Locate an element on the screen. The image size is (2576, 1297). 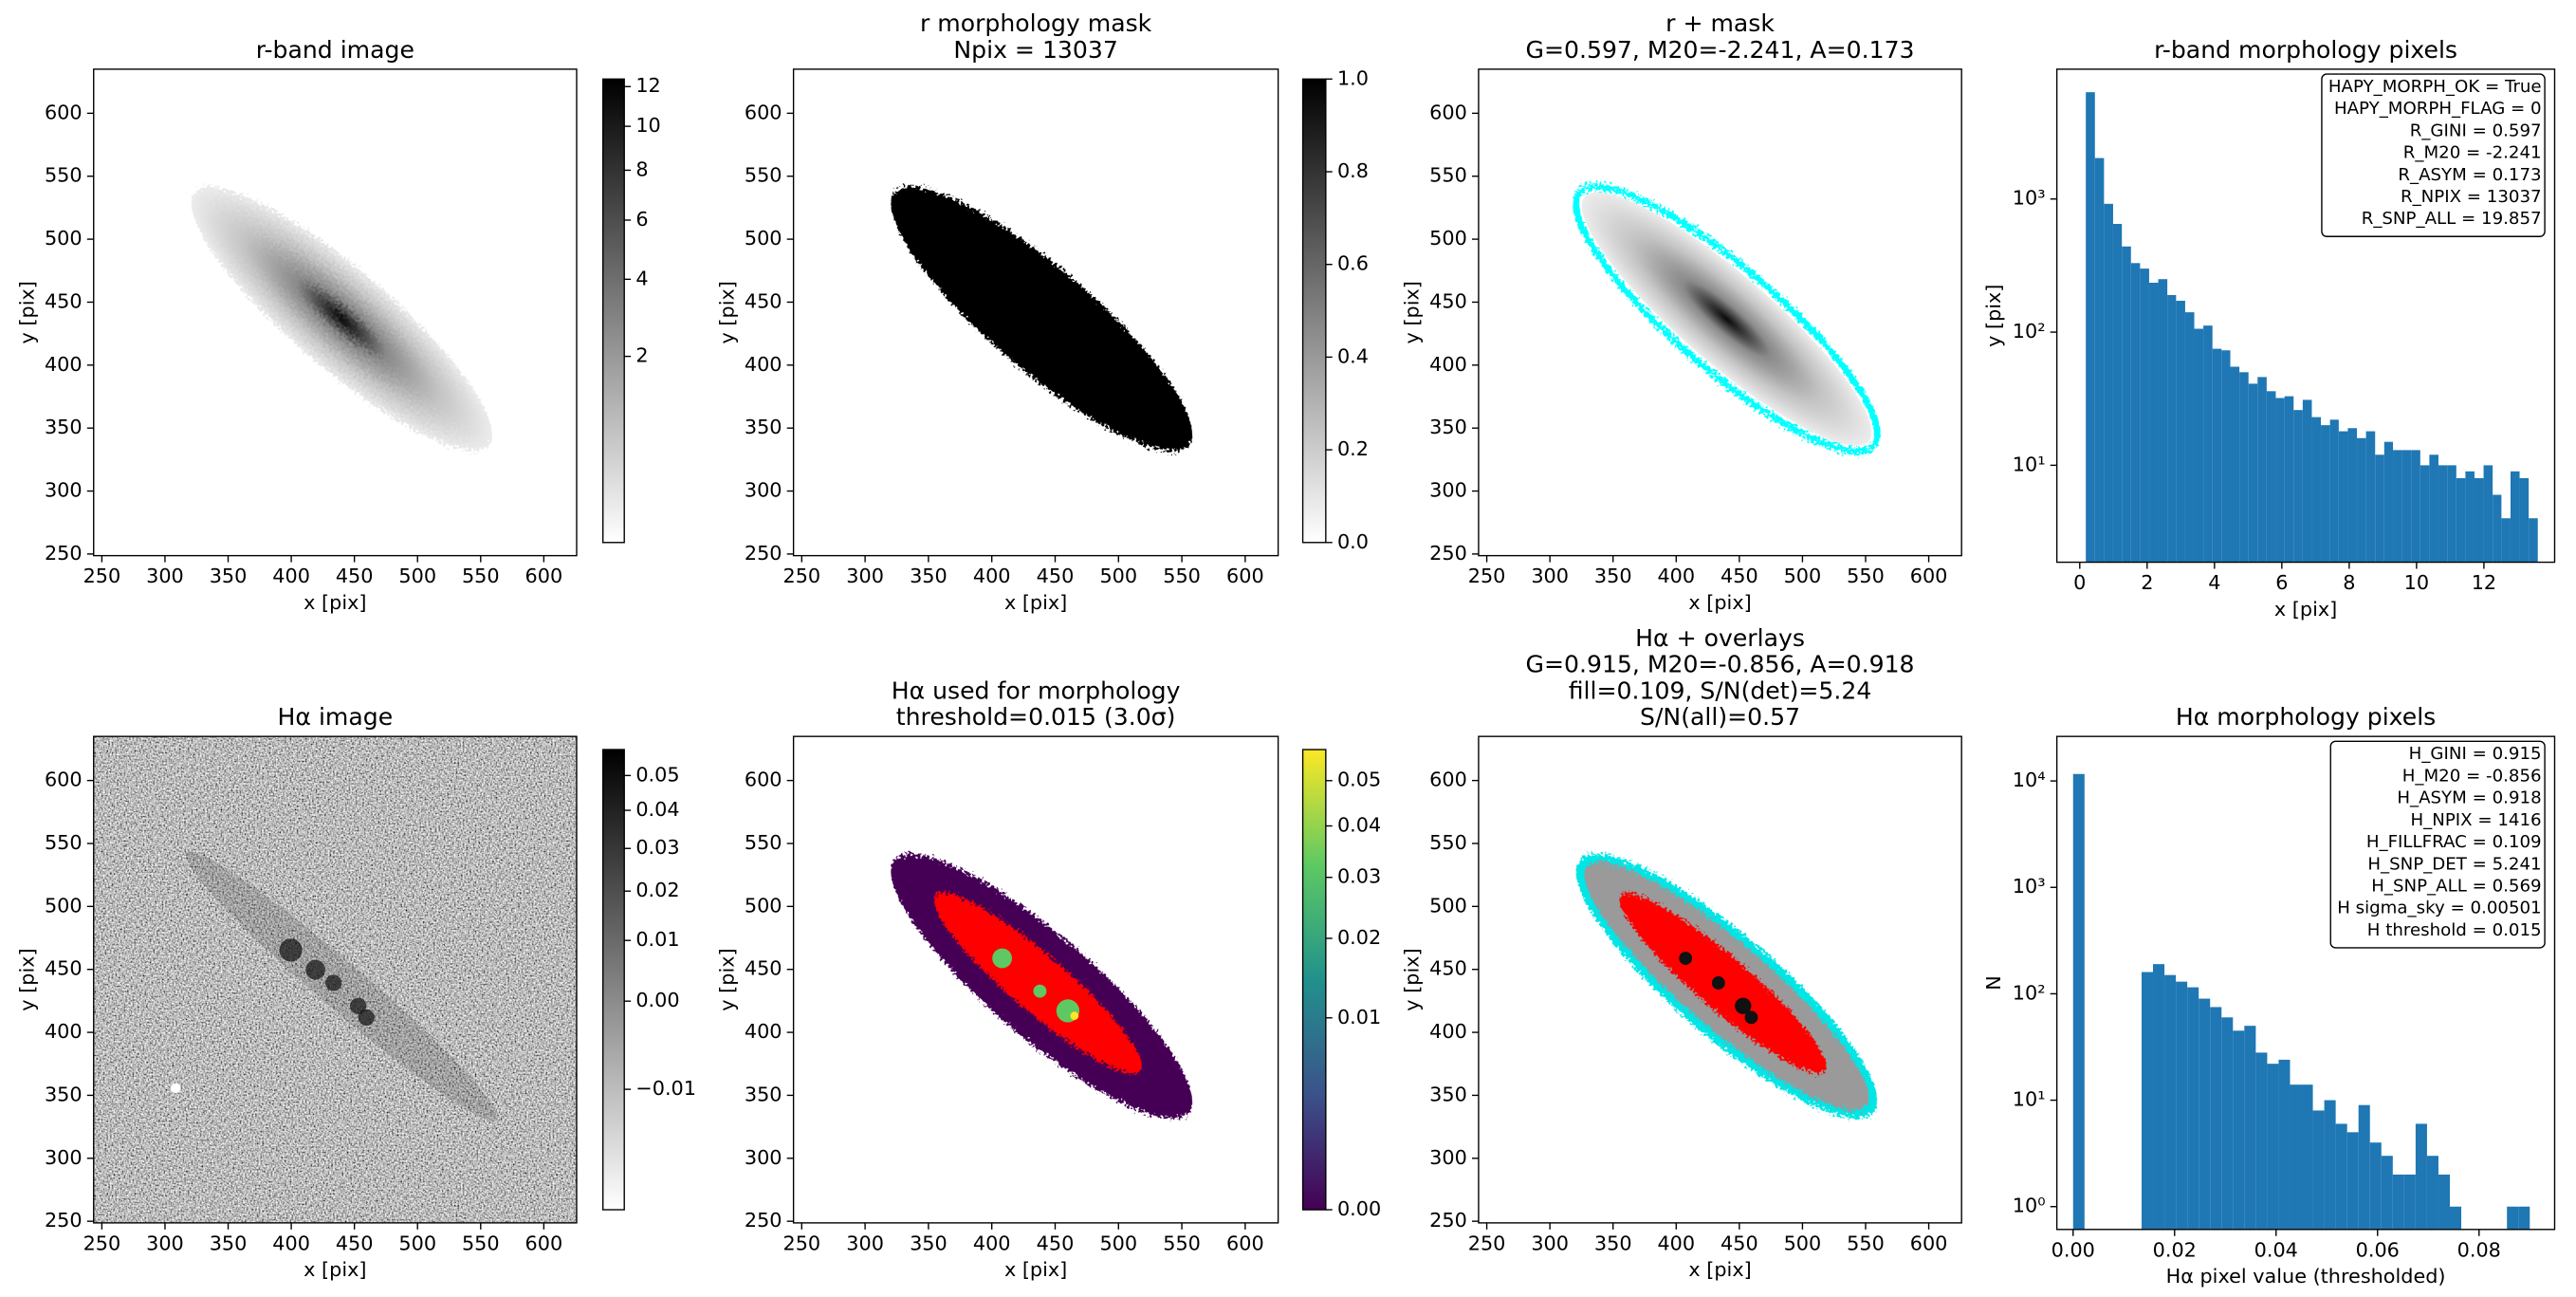
x-tick-label: 0.00 is located at coordinates (2073, 1249).